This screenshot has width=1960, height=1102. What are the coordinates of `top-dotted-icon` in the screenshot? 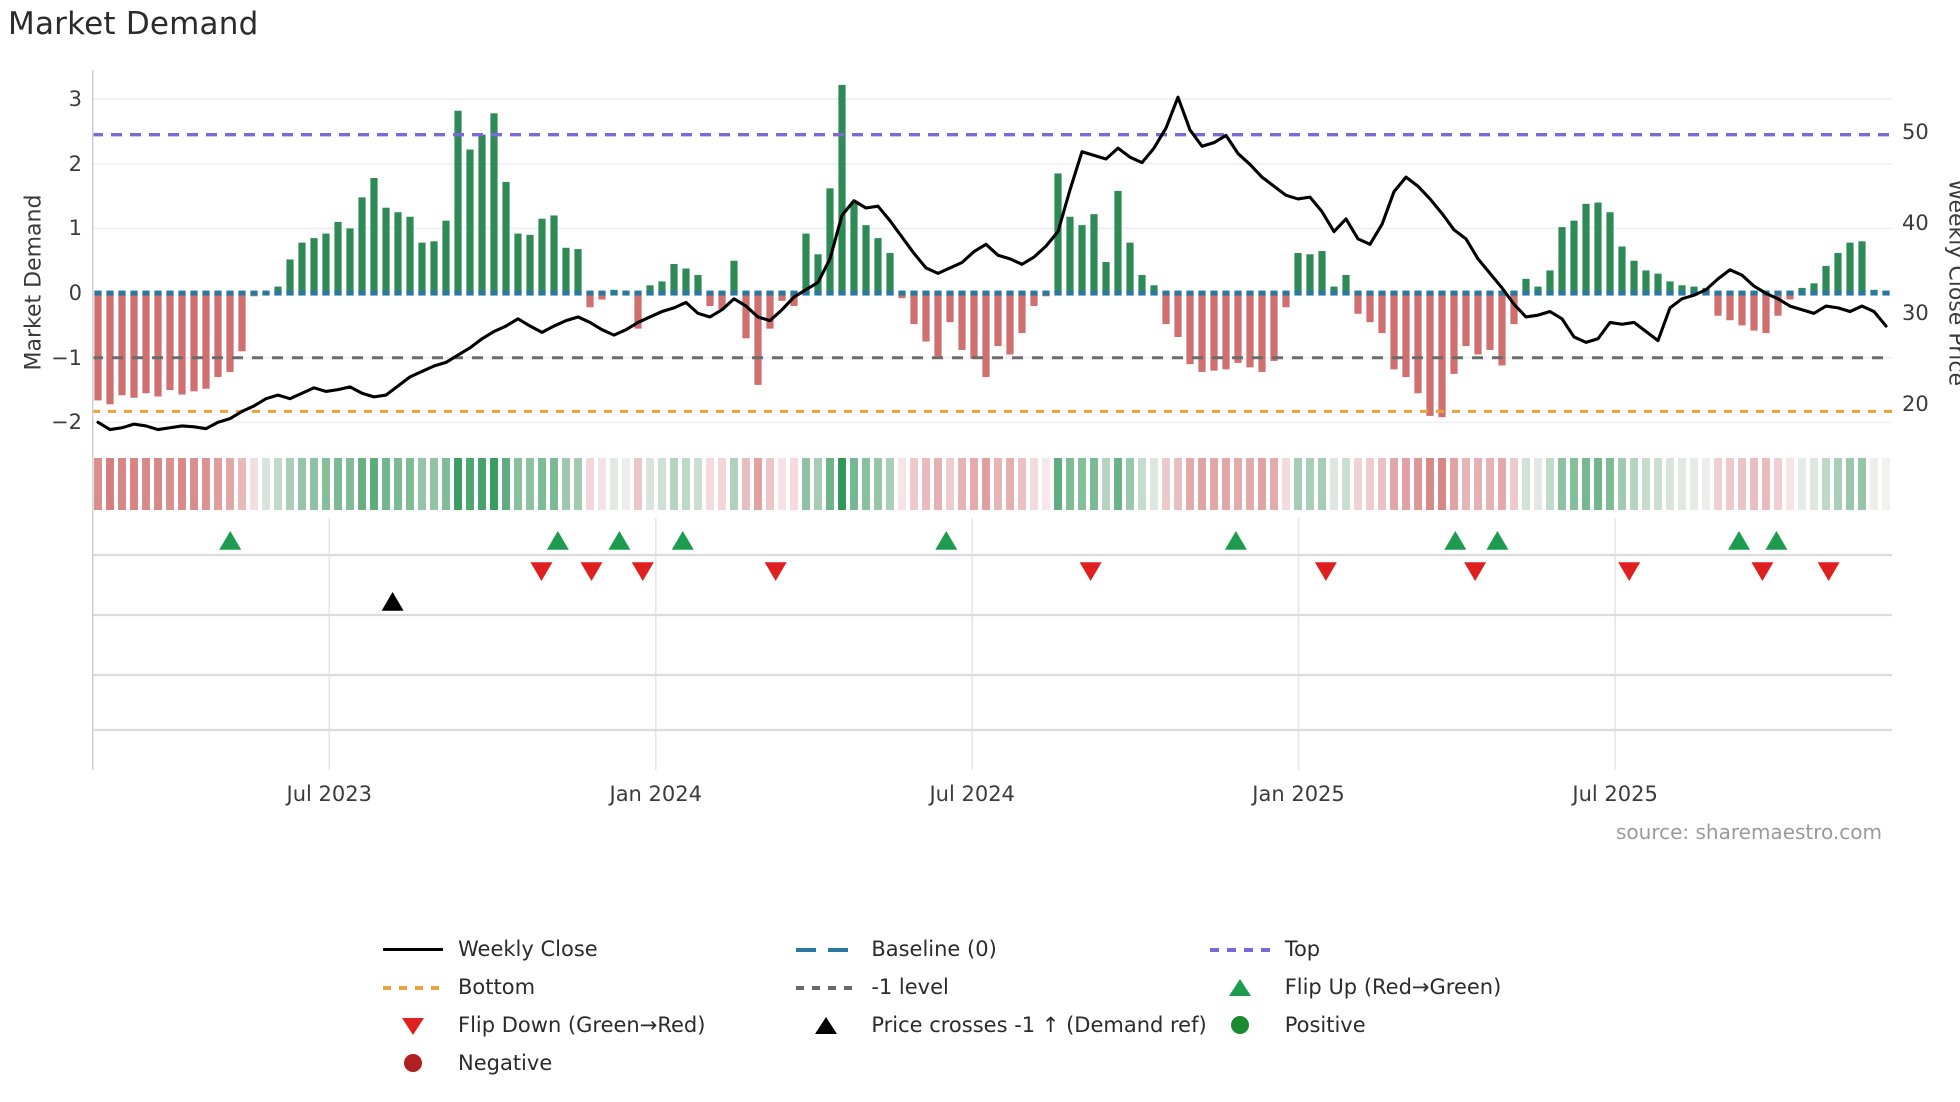 It's located at (1240, 949).